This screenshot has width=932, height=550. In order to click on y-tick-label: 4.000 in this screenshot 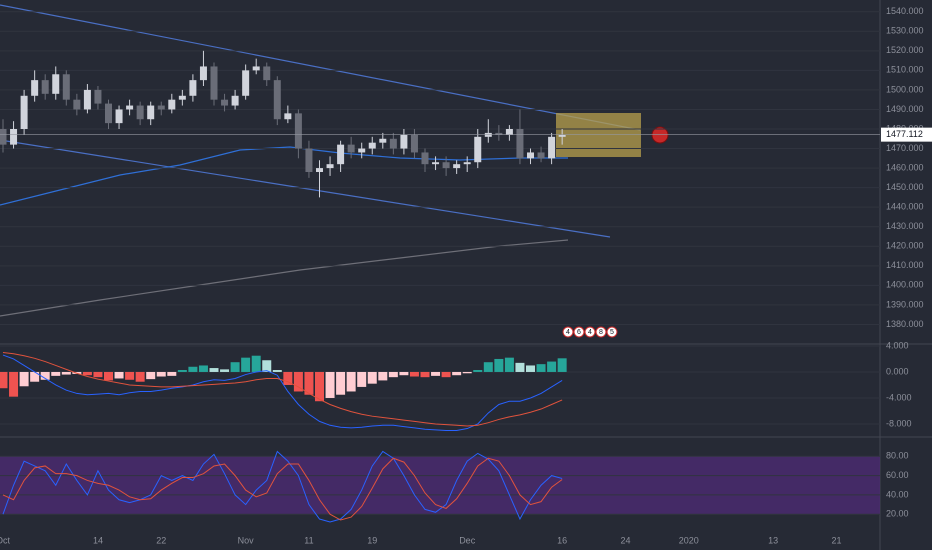, I will do `click(897, 345)`.